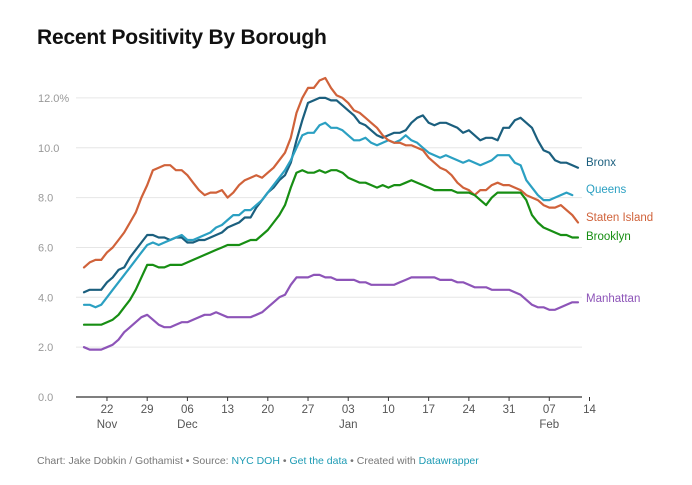 This screenshot has width=692, height=485. Describe the element at coordinates (45, 199) in the screenshot. I see `y-tick-label: 8.0` at that location.